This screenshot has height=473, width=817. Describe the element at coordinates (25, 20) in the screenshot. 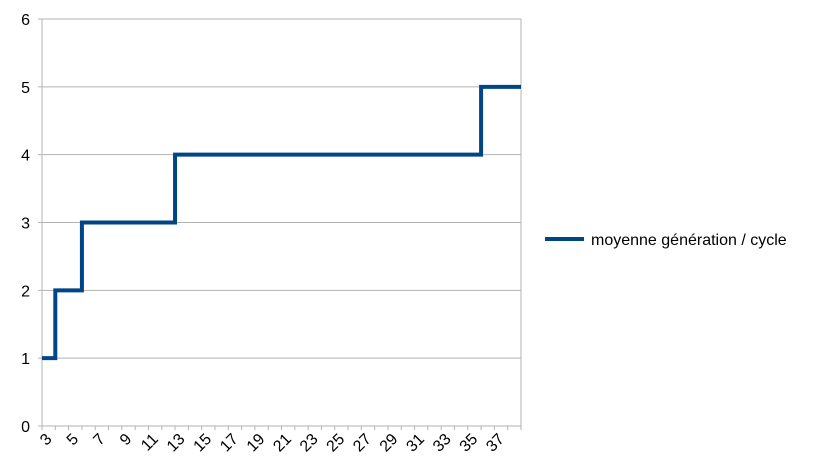

I see `y-tick-label: 6` at that location.